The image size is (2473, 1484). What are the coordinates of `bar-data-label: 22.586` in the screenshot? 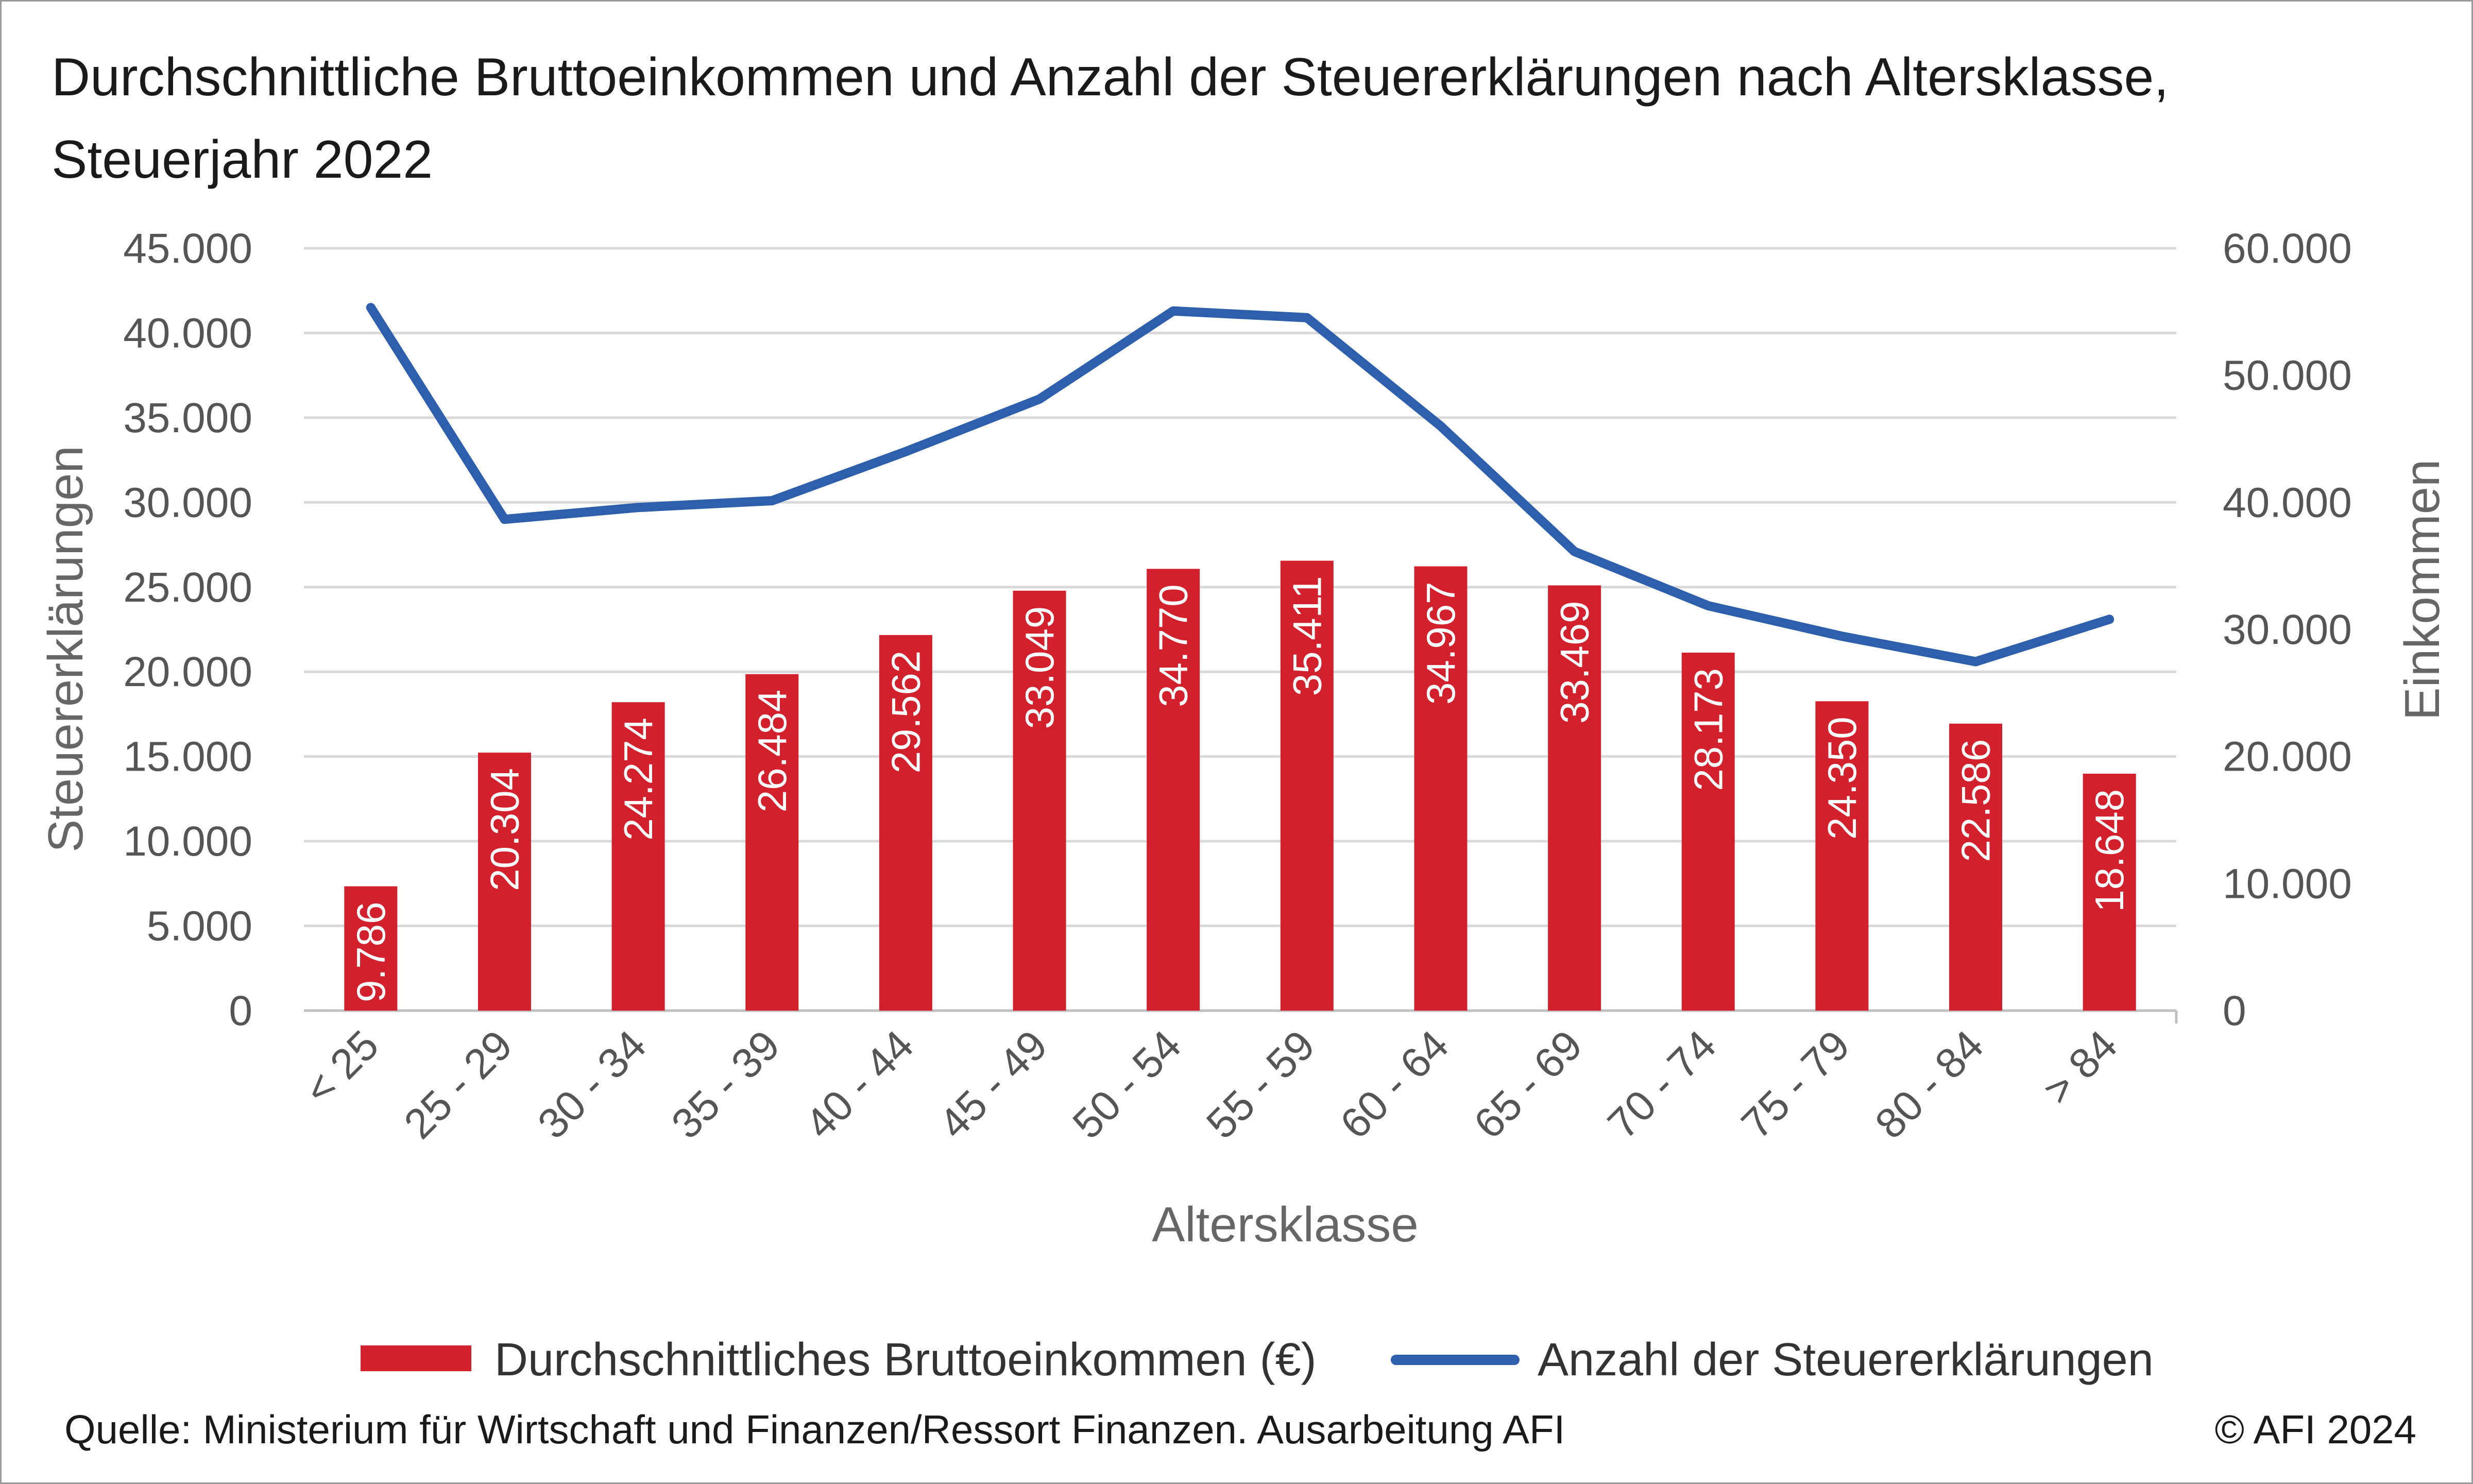 It's located at (1976, 800).